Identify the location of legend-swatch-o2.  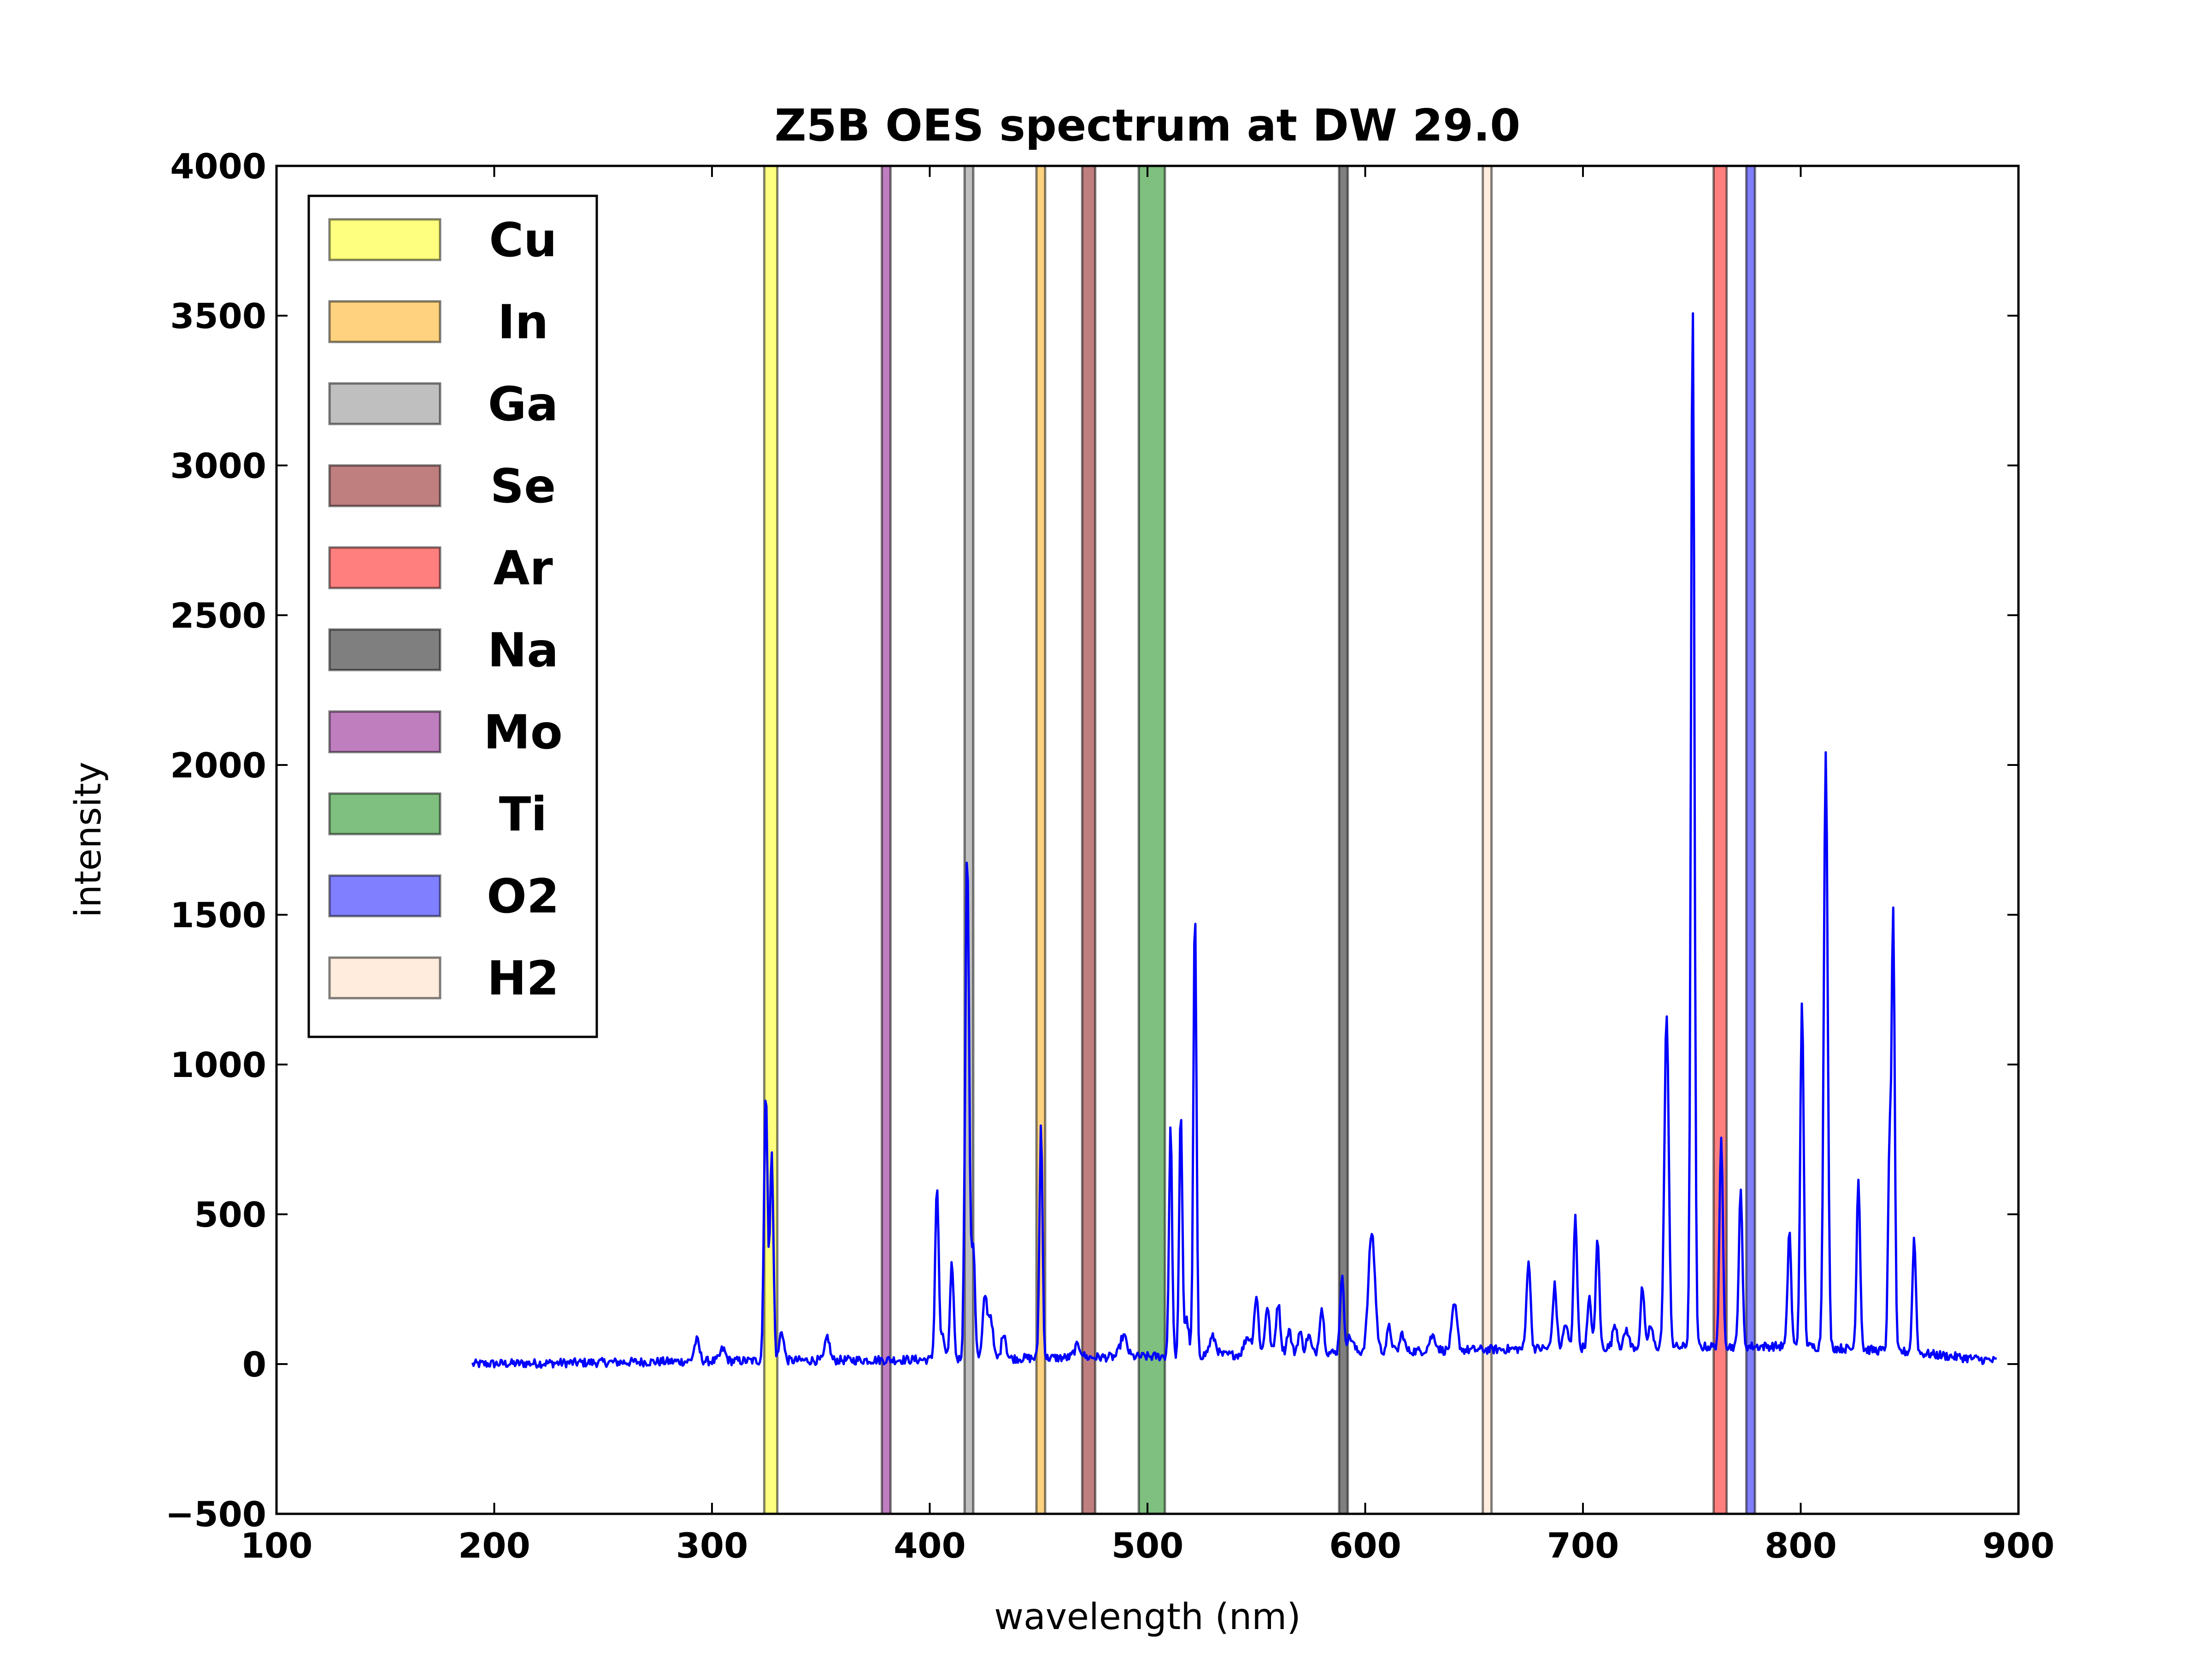
(384, 896).